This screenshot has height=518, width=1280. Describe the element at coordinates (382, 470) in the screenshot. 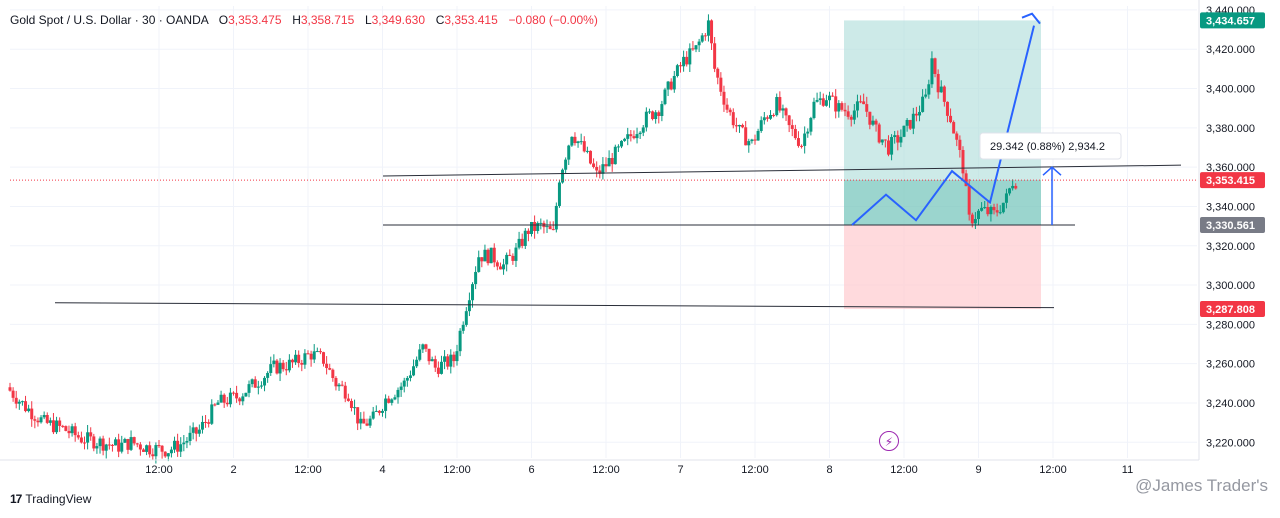

I see `x-tick-label: 4` at that location.